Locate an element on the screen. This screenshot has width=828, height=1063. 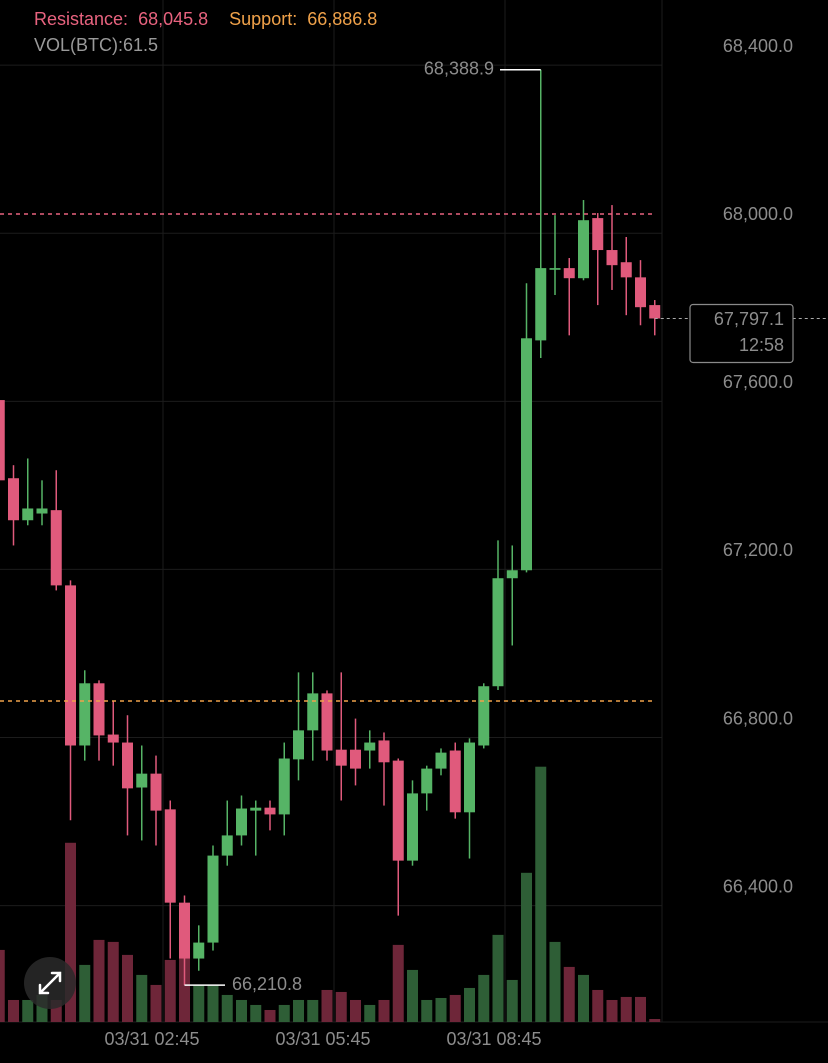
expand-button is located at coordinates (50, 983).